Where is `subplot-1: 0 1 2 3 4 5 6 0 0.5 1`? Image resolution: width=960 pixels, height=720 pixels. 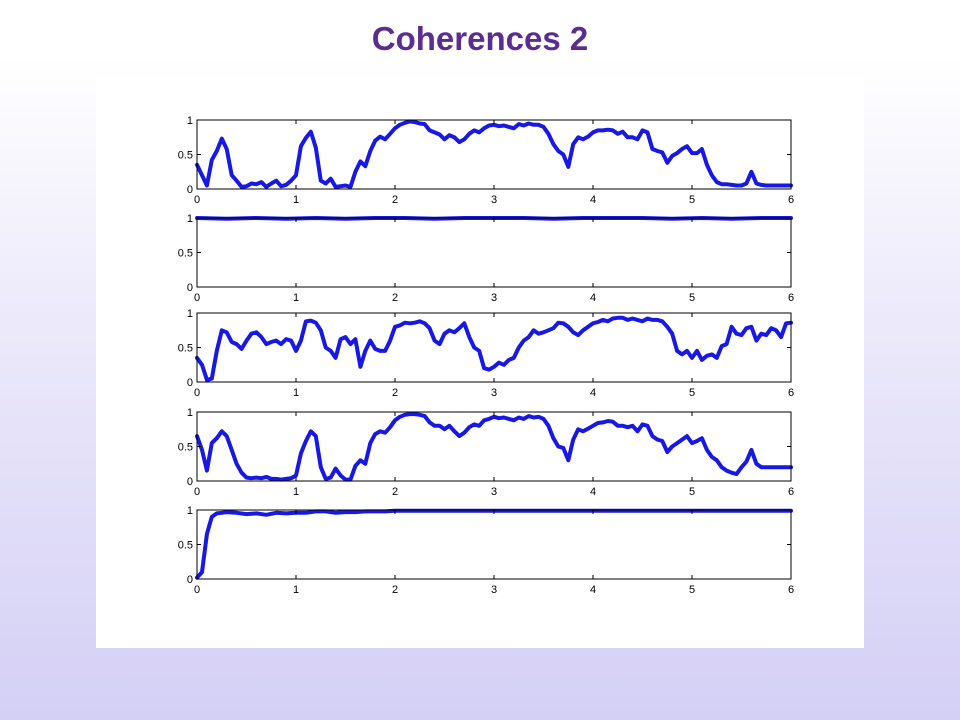 subplot-1: 0 1 2 3 4 5 6 0 0.5 1 is located at coordinates (486, 160).